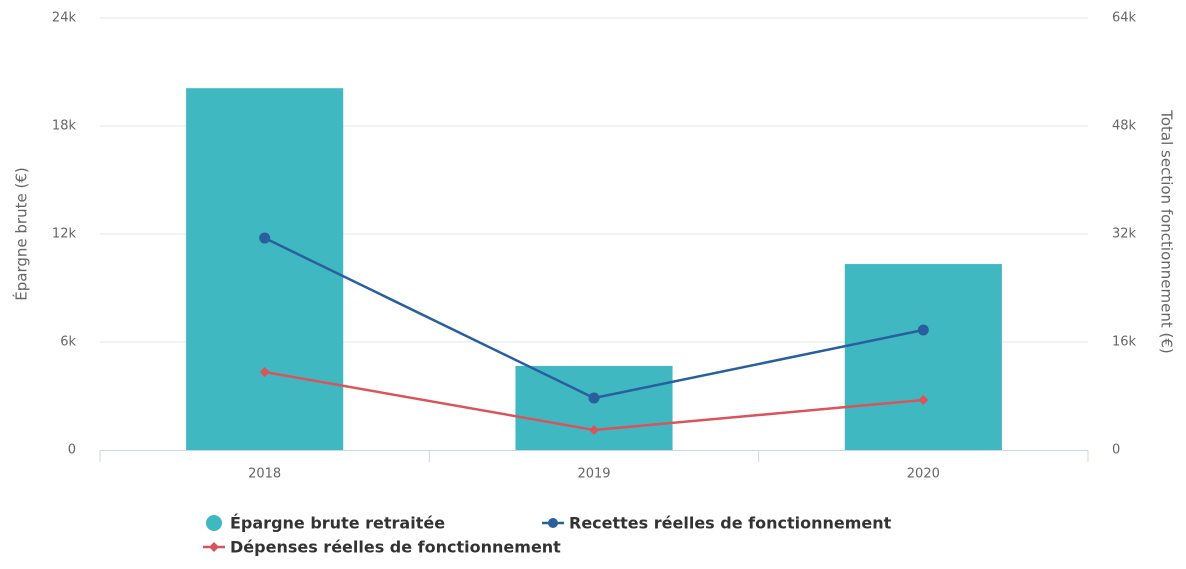 This screenshot has width=1186, height=569. What do you see at coordinates (64, 18) in the screenshot?
I see `y-tick-label: 24k` at bounding box center [64, 18].